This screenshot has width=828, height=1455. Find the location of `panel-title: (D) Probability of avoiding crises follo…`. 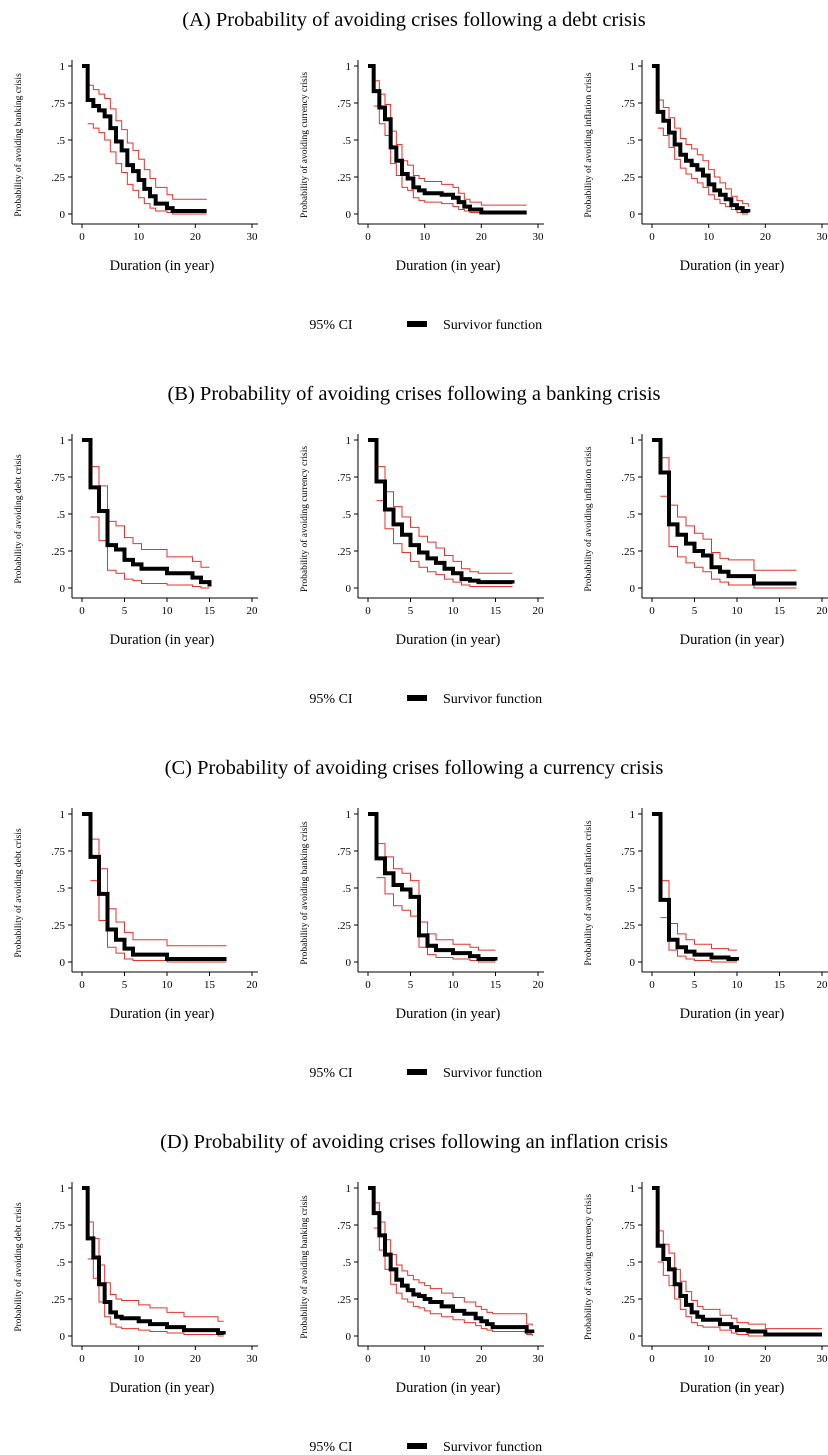

panel-title: (D) Probability of avoiding crises follo… is located at coordinates (414, 1142).